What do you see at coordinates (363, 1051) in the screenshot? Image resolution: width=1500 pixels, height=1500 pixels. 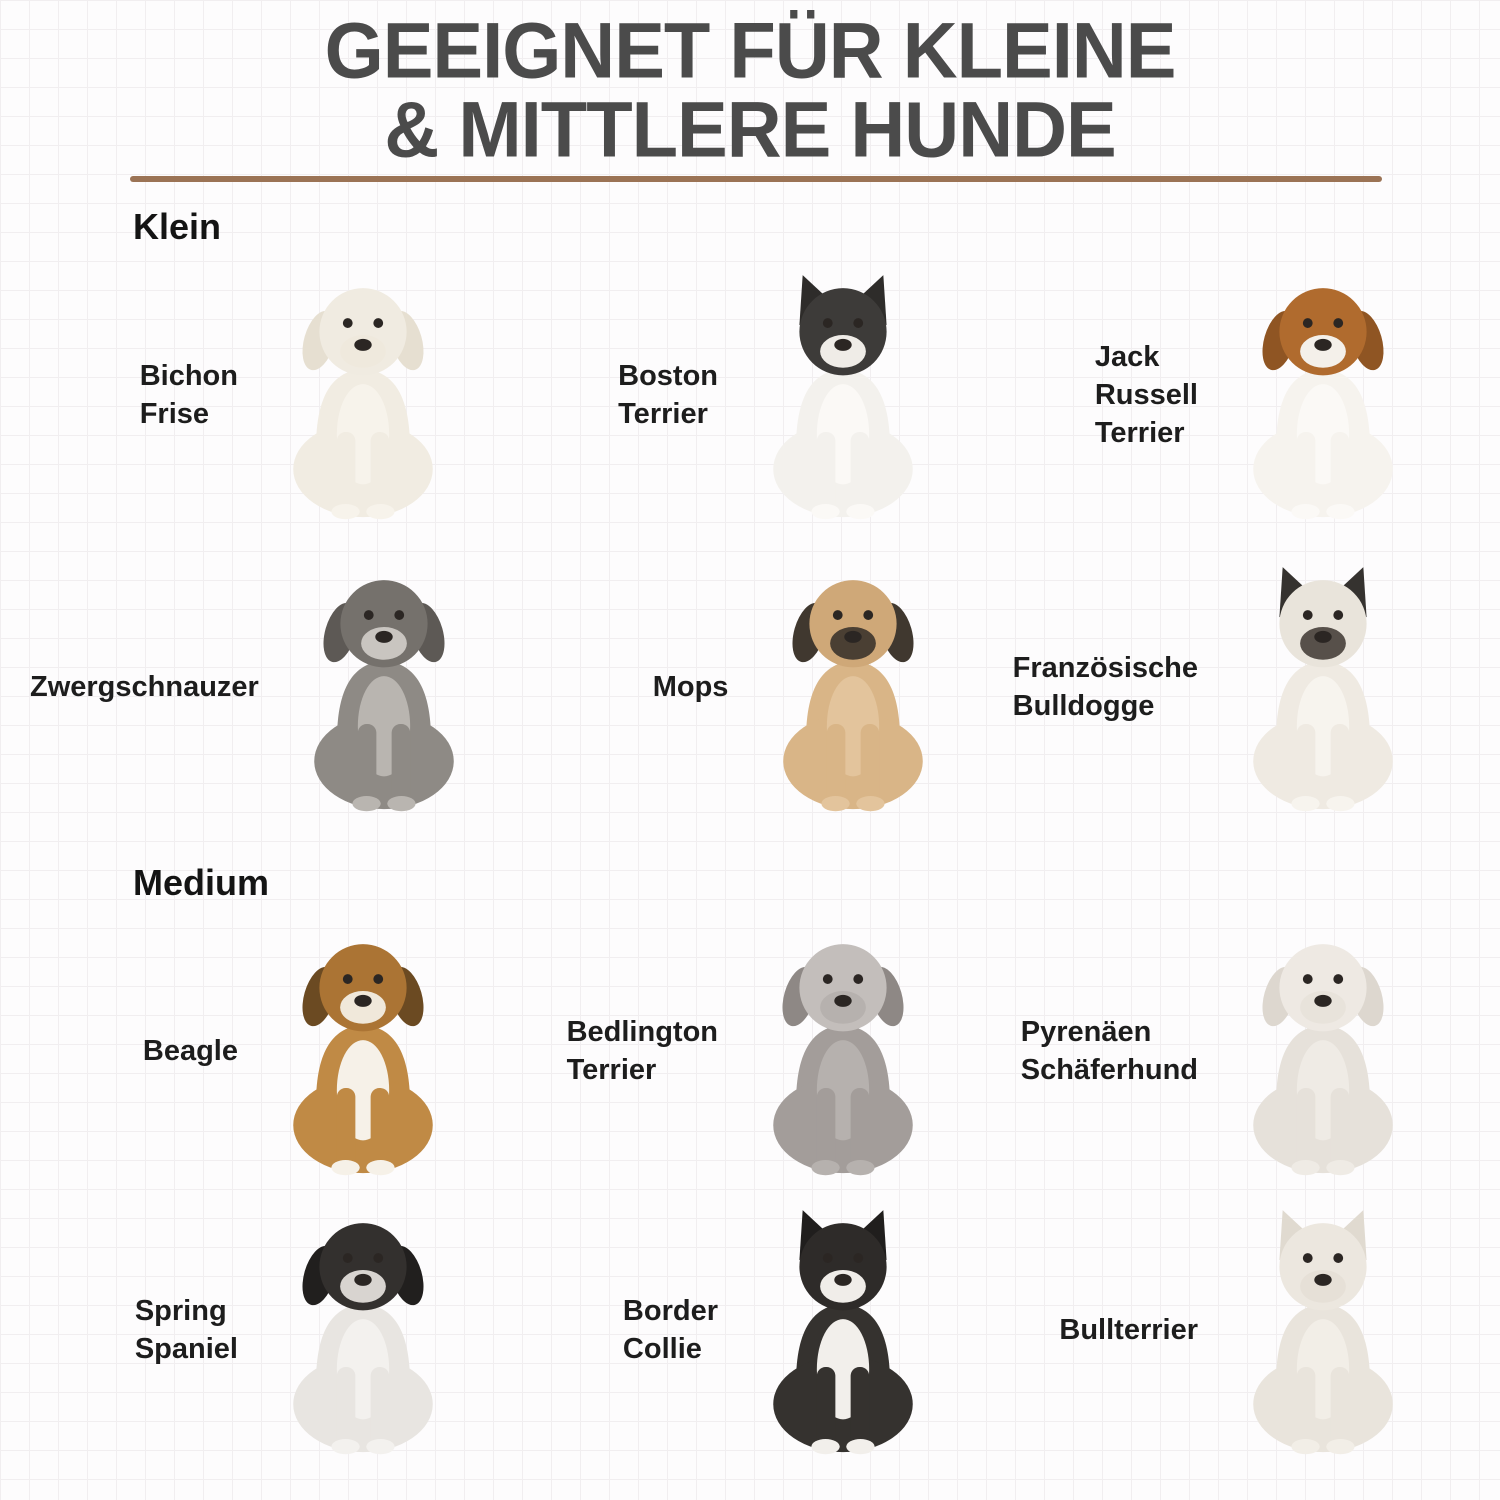 I see `dog-image-beagle` at bounding box center [363, 1051].